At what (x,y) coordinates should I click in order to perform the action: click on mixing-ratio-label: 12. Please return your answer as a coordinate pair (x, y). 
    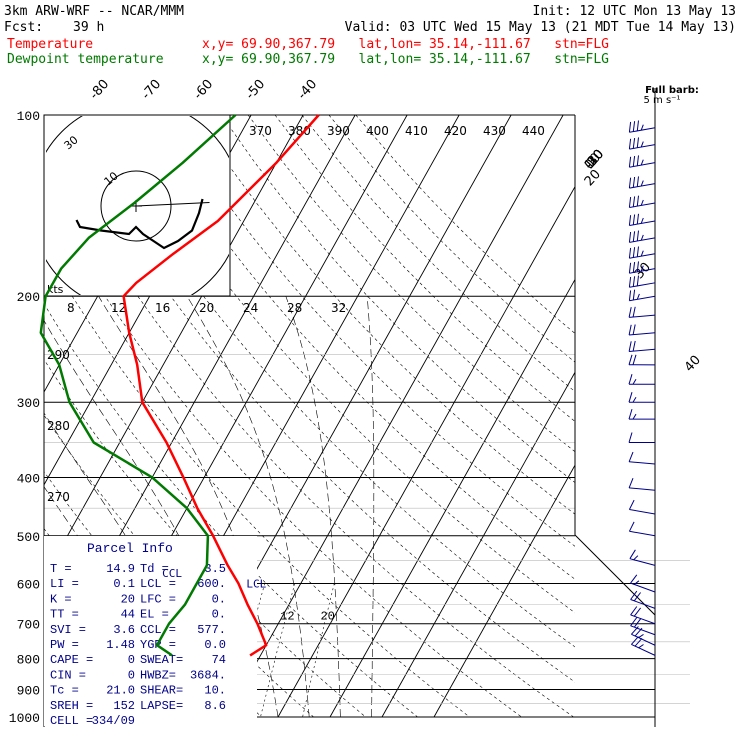
    Looking at the image, I should click on (287, 617).